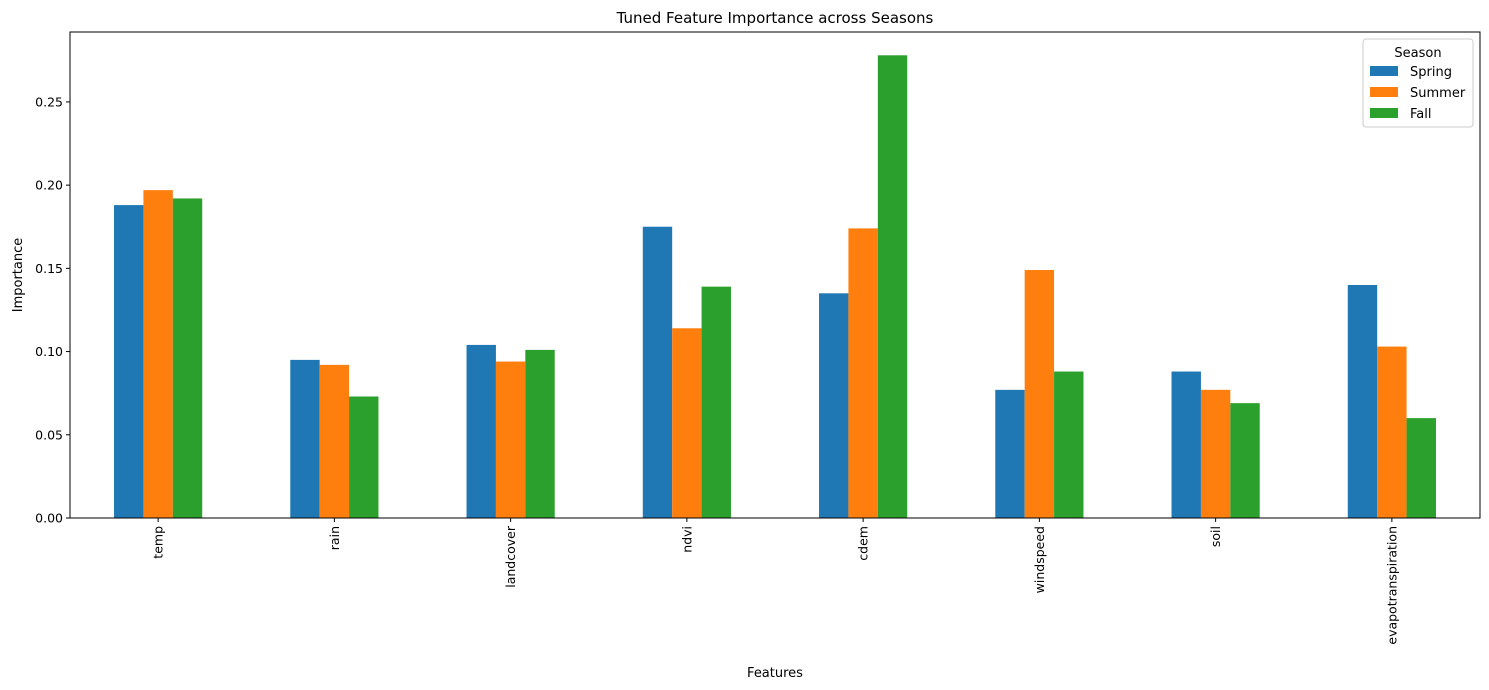  Describe the element at coordinates (1384, 113) in the screenshot. I see `legend-swatch-fall` at that location.